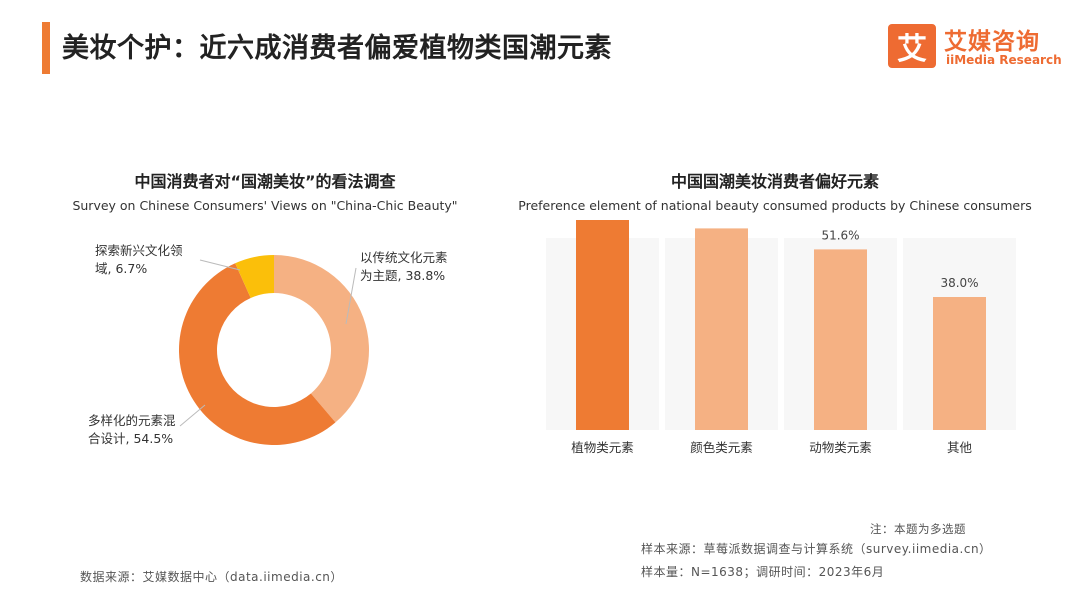 This screenshot has width=1080, height=608. I want to click on bar-value-label: 57.6%, so click(721, 220).